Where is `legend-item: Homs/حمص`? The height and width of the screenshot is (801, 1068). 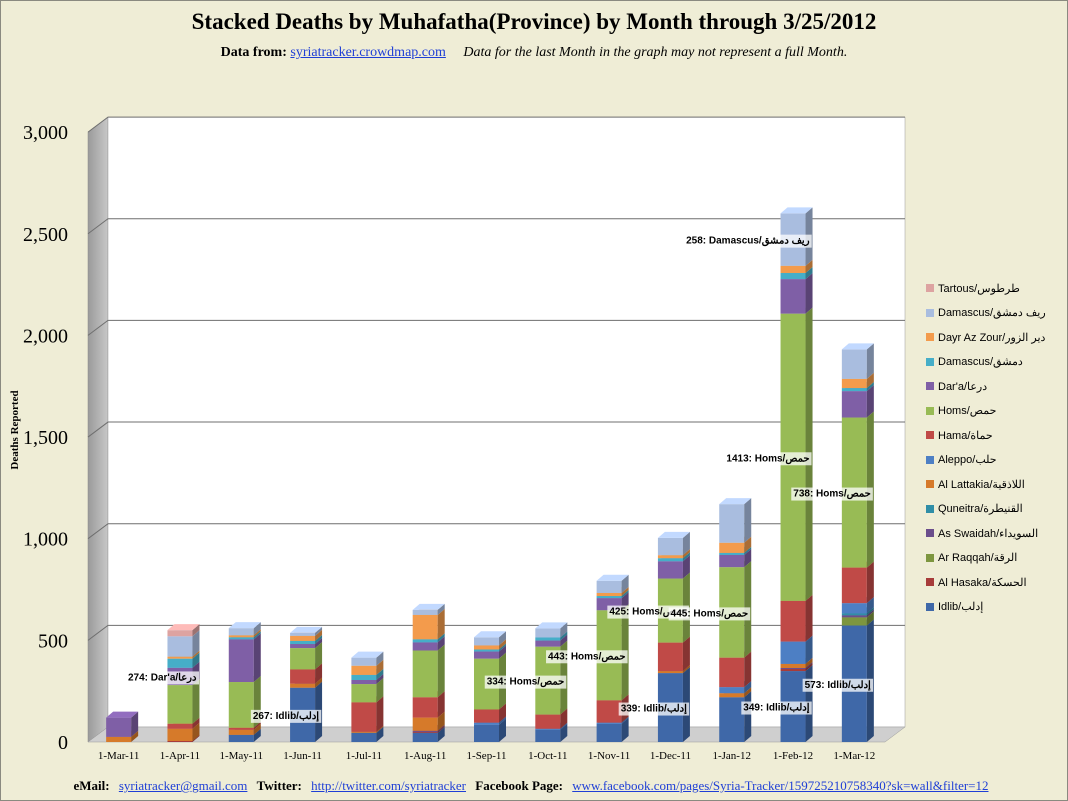
legend-item: Homs/حمص is located at coordinates (996, 411).